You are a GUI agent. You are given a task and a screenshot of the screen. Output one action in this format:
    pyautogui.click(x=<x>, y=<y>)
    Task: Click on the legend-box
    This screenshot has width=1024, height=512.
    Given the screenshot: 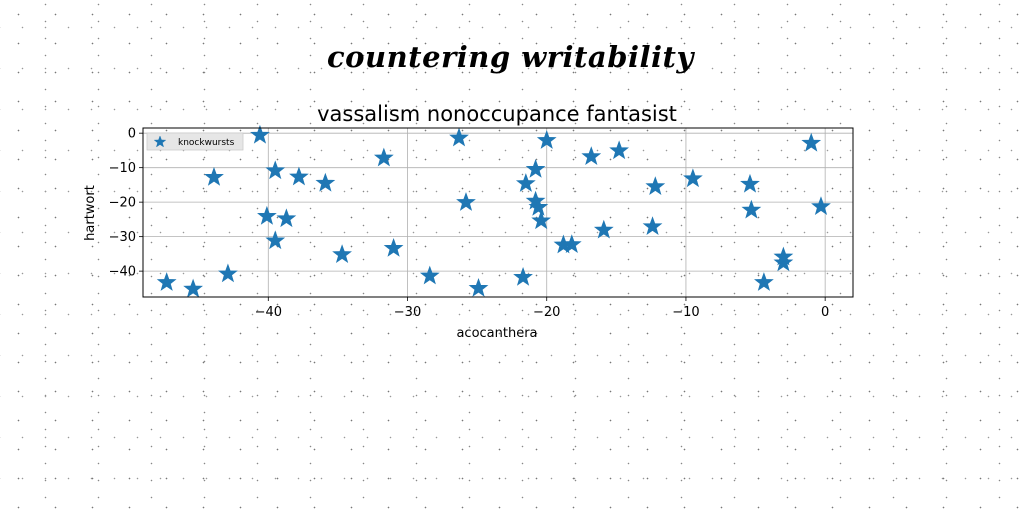 What is the action you would take?
    pyautogui.click(x=195, y=141)
    